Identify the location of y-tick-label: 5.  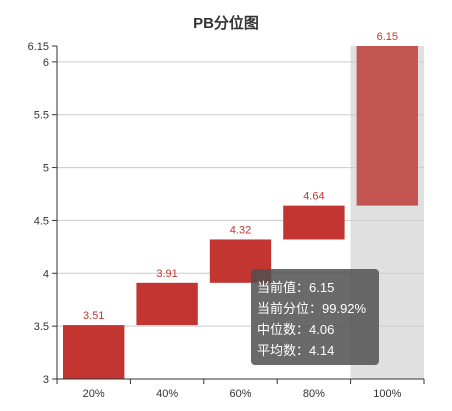
(46, 169).